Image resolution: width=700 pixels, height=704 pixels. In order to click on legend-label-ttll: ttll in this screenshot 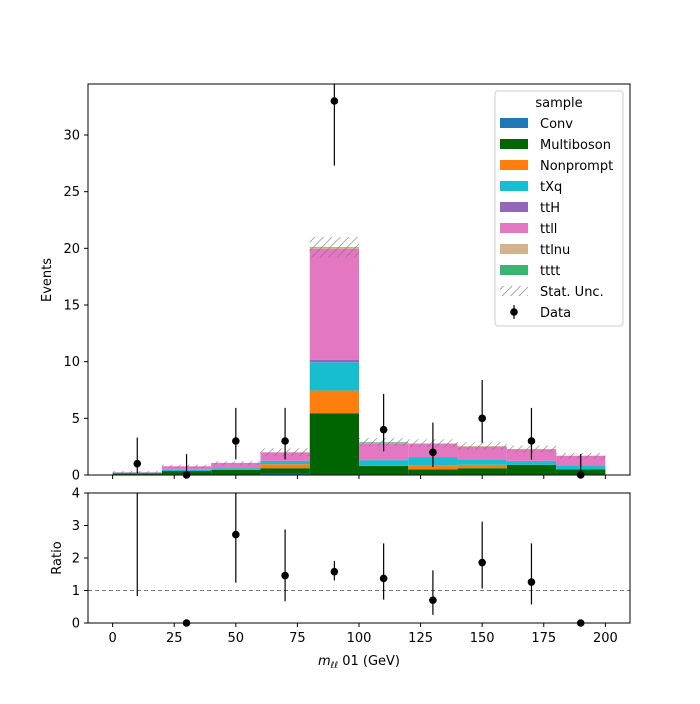, I will do `click(548, 229)`.